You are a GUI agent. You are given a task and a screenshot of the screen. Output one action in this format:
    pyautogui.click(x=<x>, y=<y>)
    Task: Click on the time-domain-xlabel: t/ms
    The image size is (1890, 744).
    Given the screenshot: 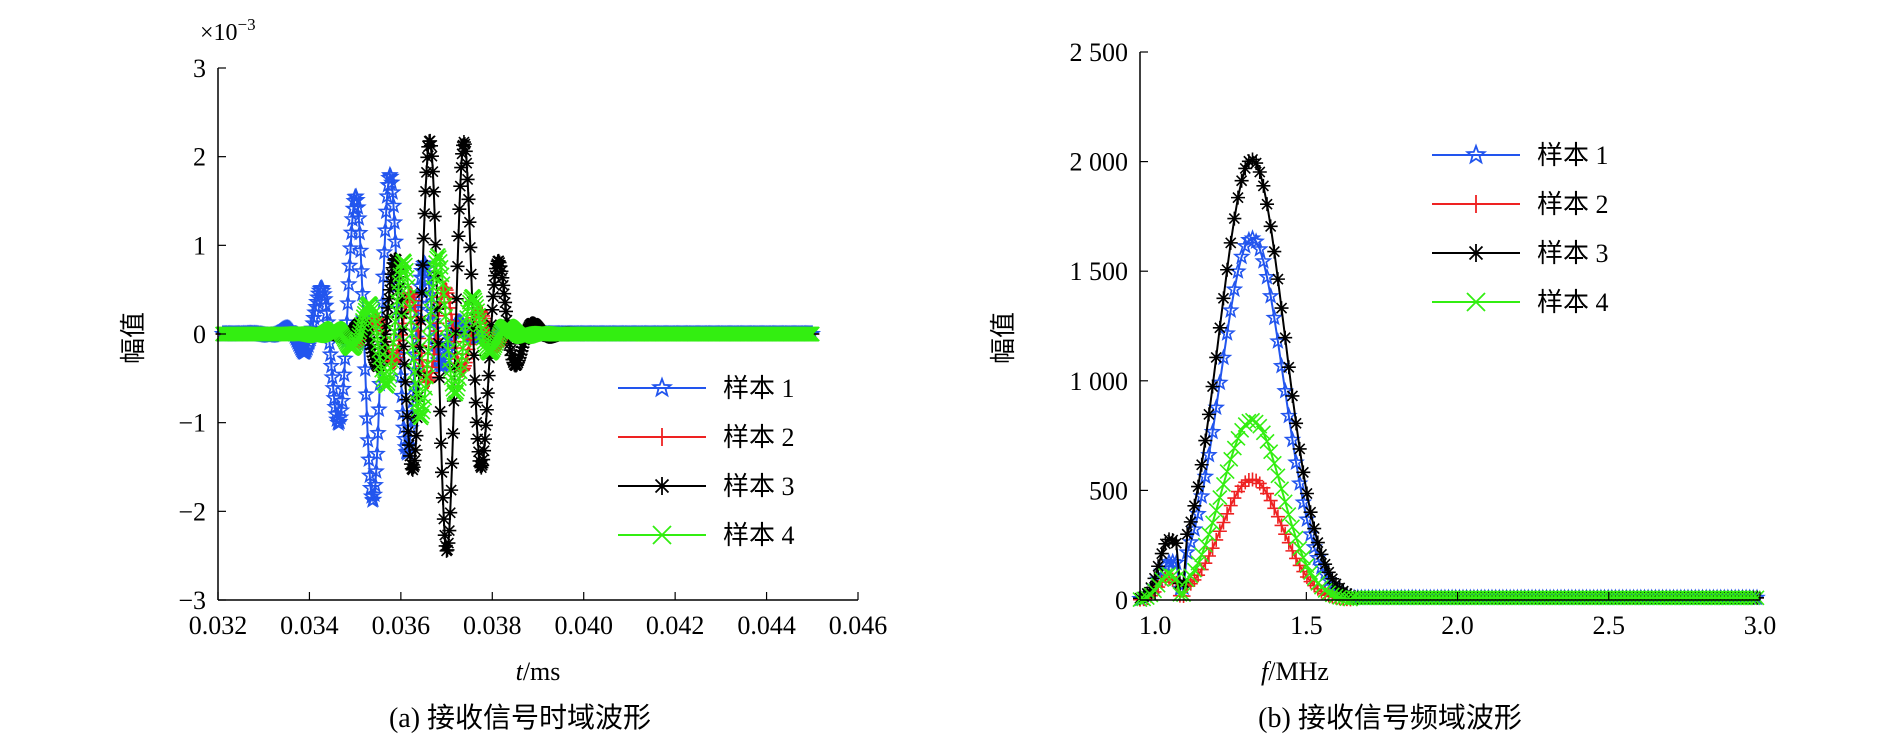 What is the action you would take?
    pyautogui.click(x=538, y=671)
    